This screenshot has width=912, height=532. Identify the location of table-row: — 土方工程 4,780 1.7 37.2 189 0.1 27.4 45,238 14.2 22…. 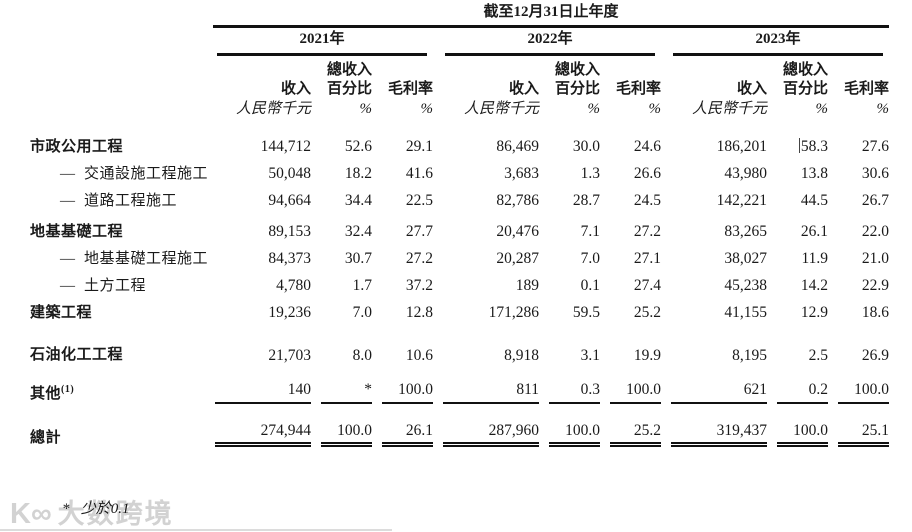
(459, 281).